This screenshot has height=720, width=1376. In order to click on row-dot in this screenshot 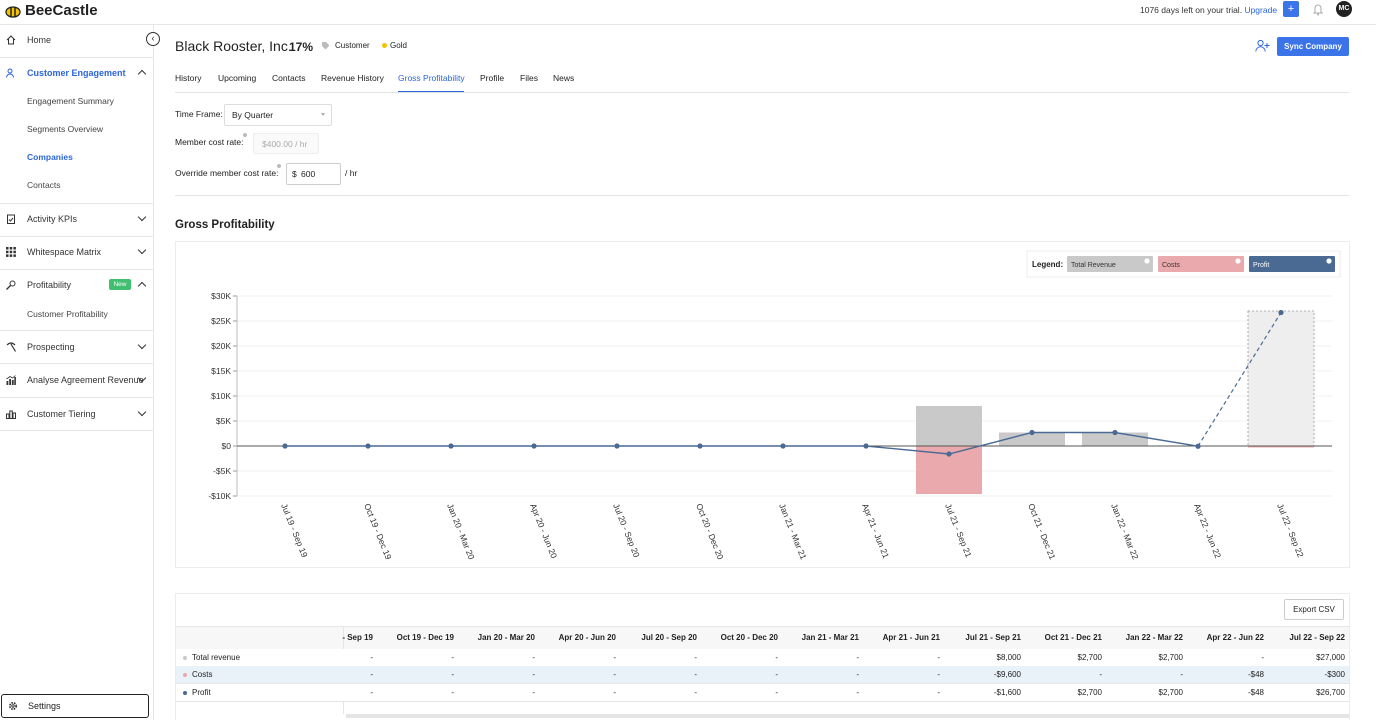, I will do `click(185, 675)`.